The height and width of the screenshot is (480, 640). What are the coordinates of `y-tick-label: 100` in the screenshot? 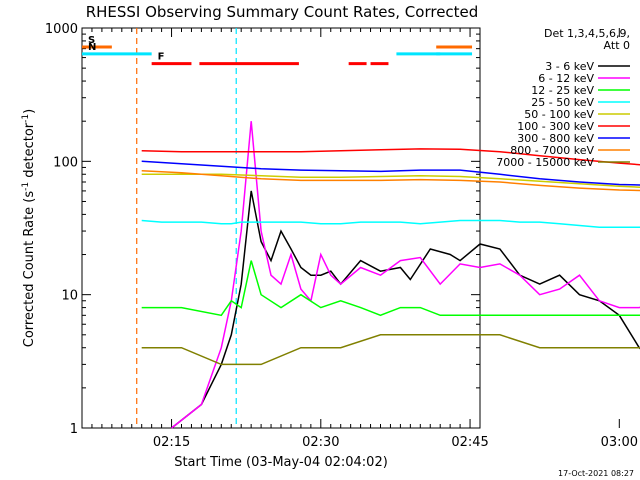 It's located at (65, 162).